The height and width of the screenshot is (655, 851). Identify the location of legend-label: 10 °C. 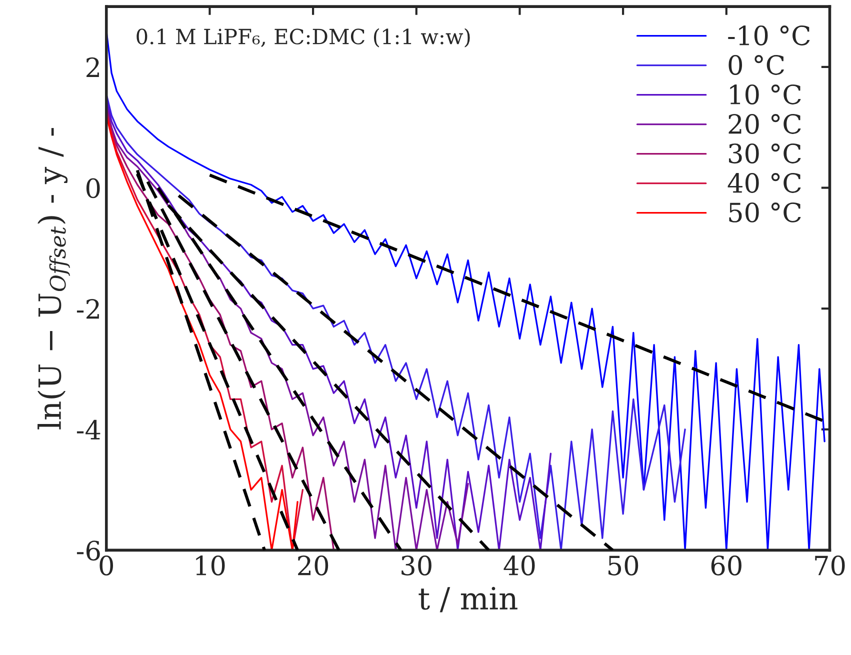
(765, 94).